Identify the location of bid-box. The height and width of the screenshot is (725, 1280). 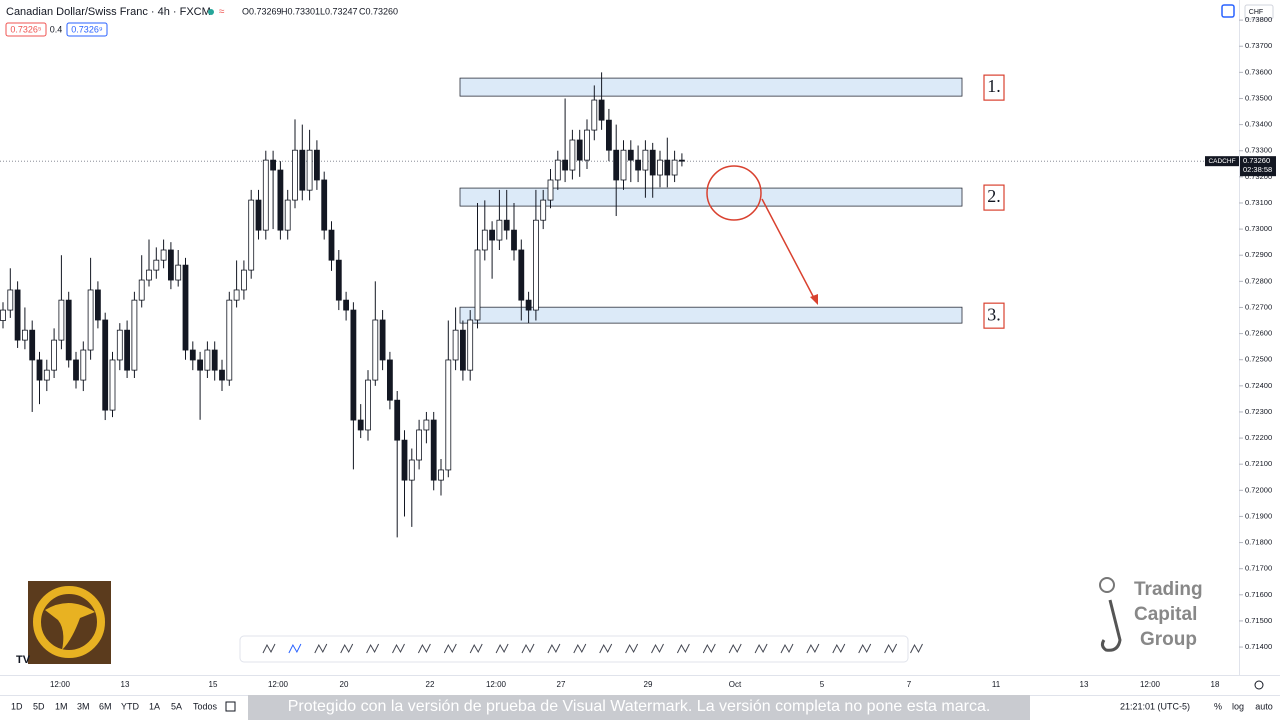
(26, 29).